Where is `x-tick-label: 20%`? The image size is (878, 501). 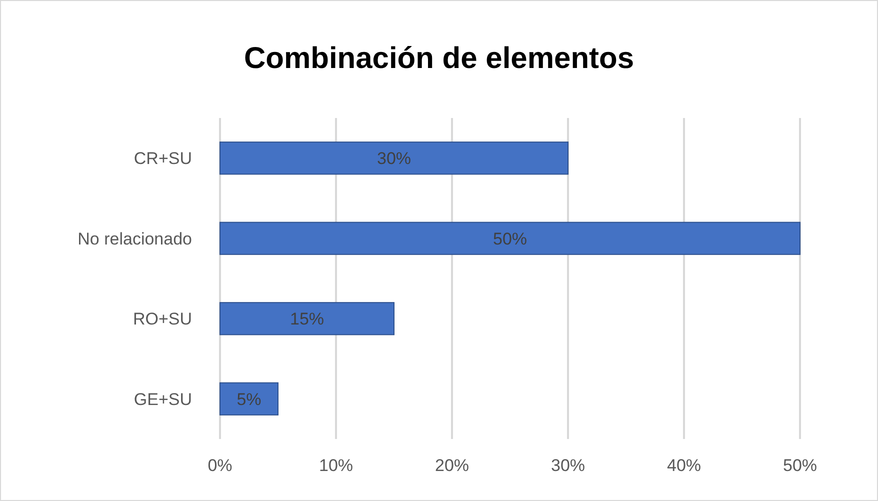 x-tick-label: 20% is located at coordinates (452, 465).